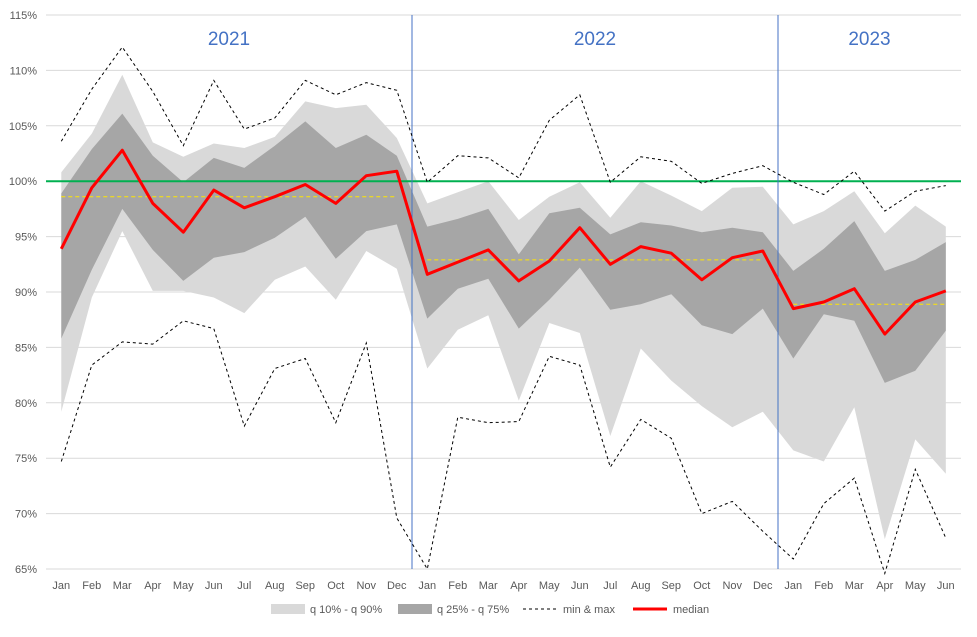 The height and width of the screenshot is (637, 977). Describe the element at coordinates (24, 71) in the screenshot. I see `y-tick-label: 110%` at that location.